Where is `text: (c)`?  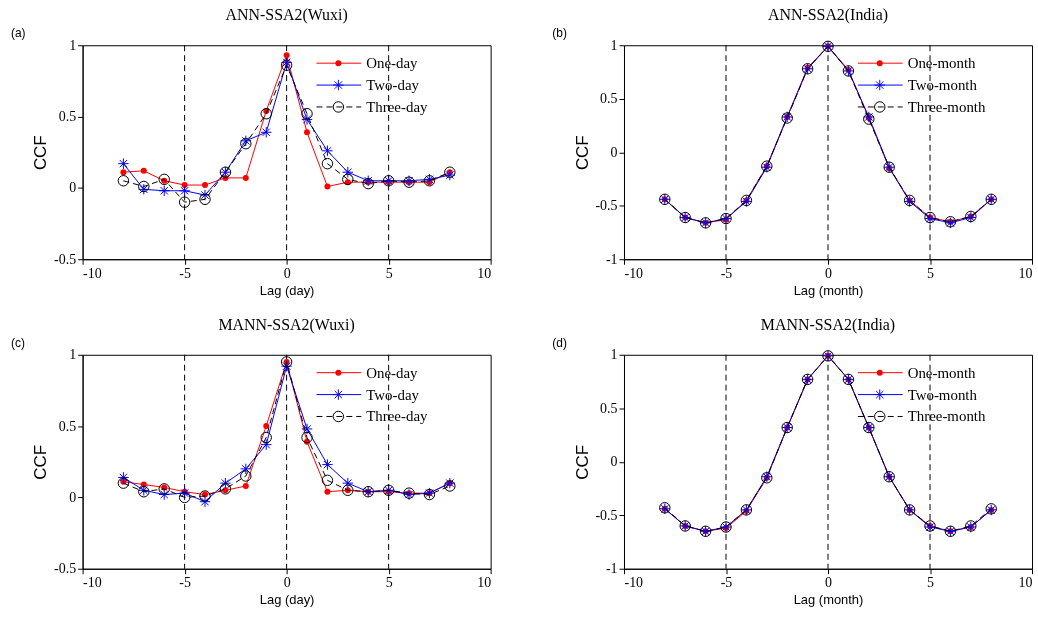
text: (c) is located at coordinates (17, 342).